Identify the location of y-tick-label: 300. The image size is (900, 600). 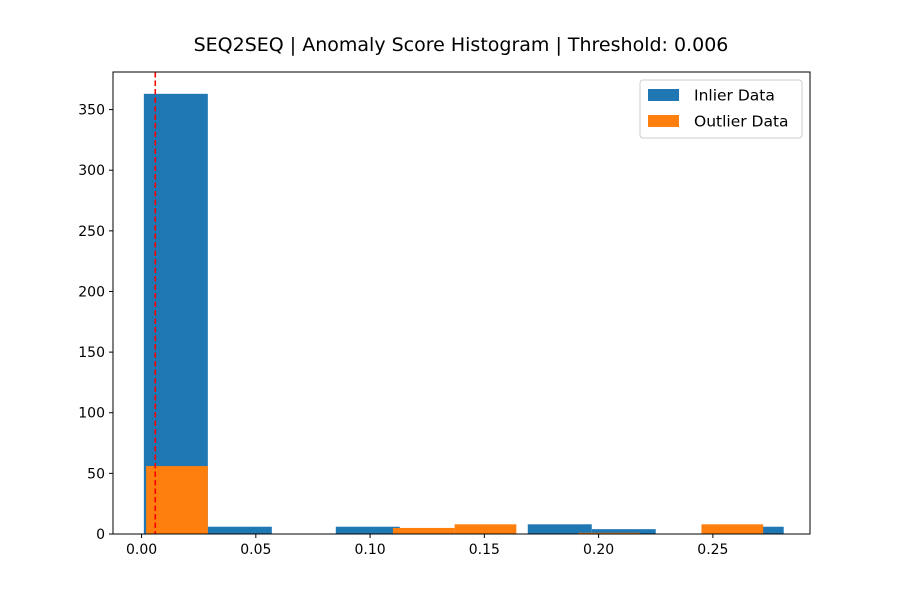
(91, 171).